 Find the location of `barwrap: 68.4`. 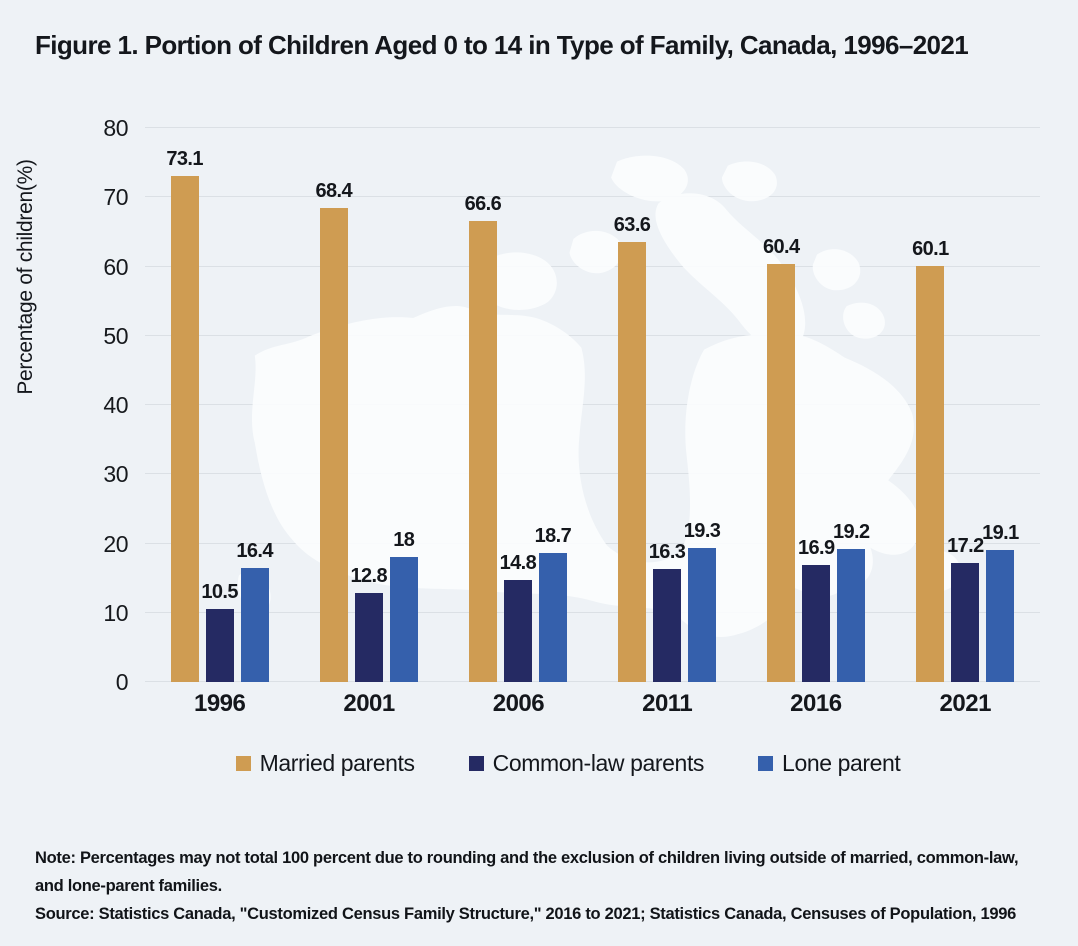

barwrap: 68.4 is located at coordinates (334, 431).